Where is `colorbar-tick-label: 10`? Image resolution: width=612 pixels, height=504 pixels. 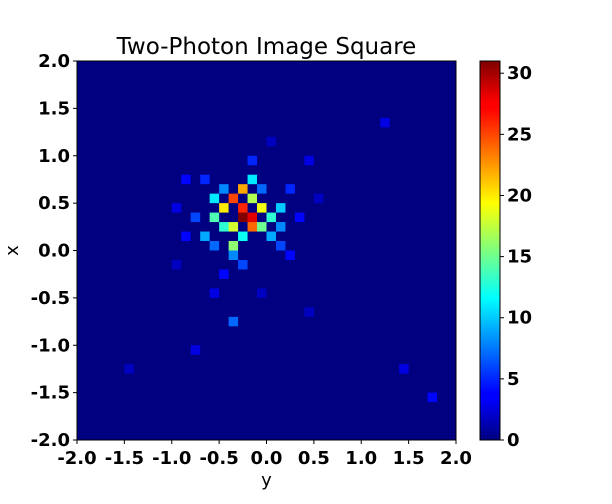 colorbar-tick-label: 10 is located at coordinates (519, 318).